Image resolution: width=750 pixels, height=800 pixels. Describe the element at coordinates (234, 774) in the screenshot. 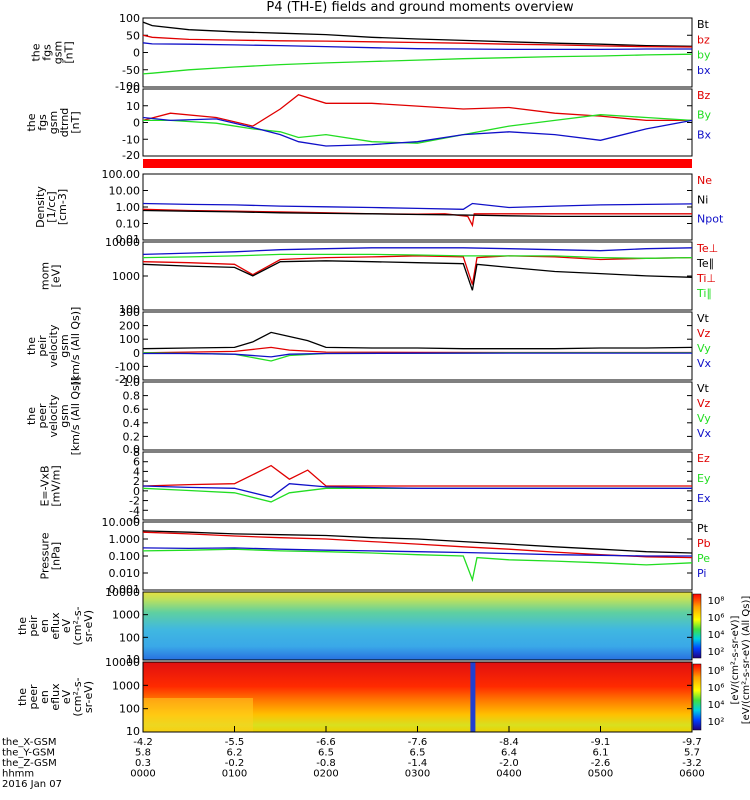

I see `ephemeris-value: 0100` at that location.